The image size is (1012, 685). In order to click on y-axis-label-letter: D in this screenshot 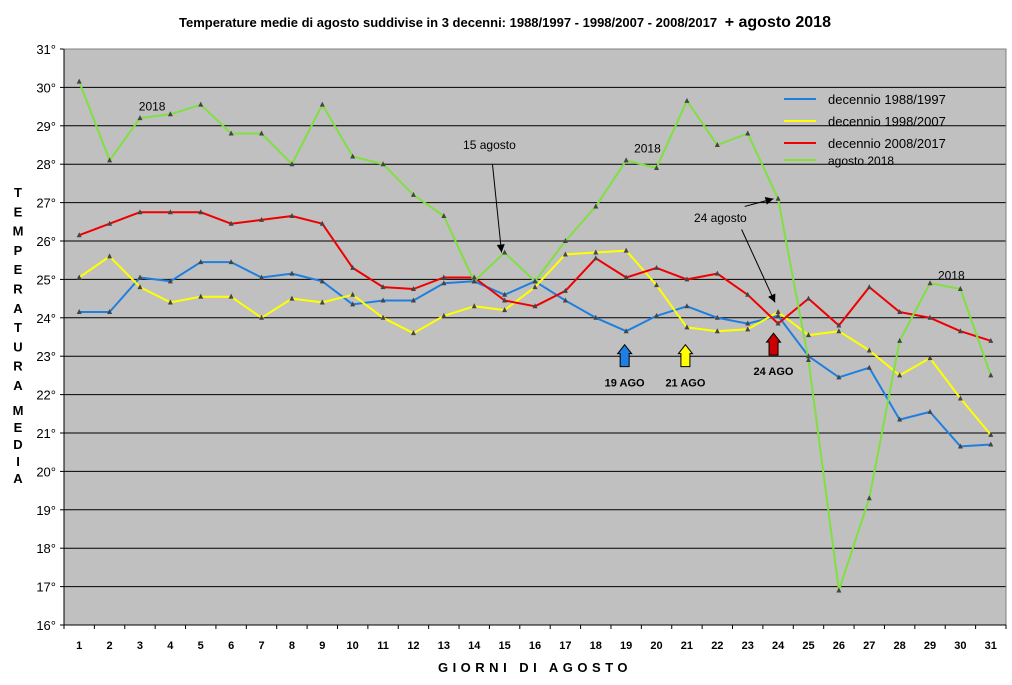, I will do `click(17, 444)`.